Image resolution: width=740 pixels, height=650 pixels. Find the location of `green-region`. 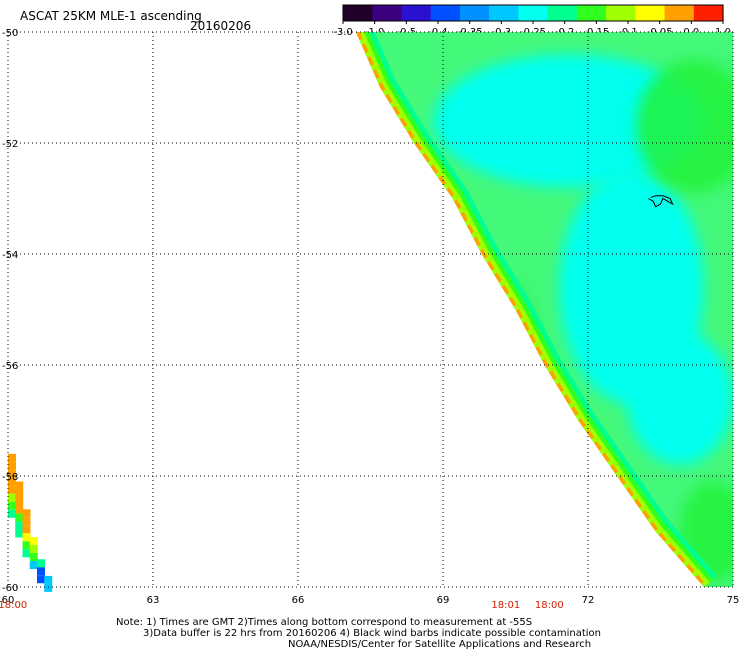

green-region is located at coordinates (684, 126).